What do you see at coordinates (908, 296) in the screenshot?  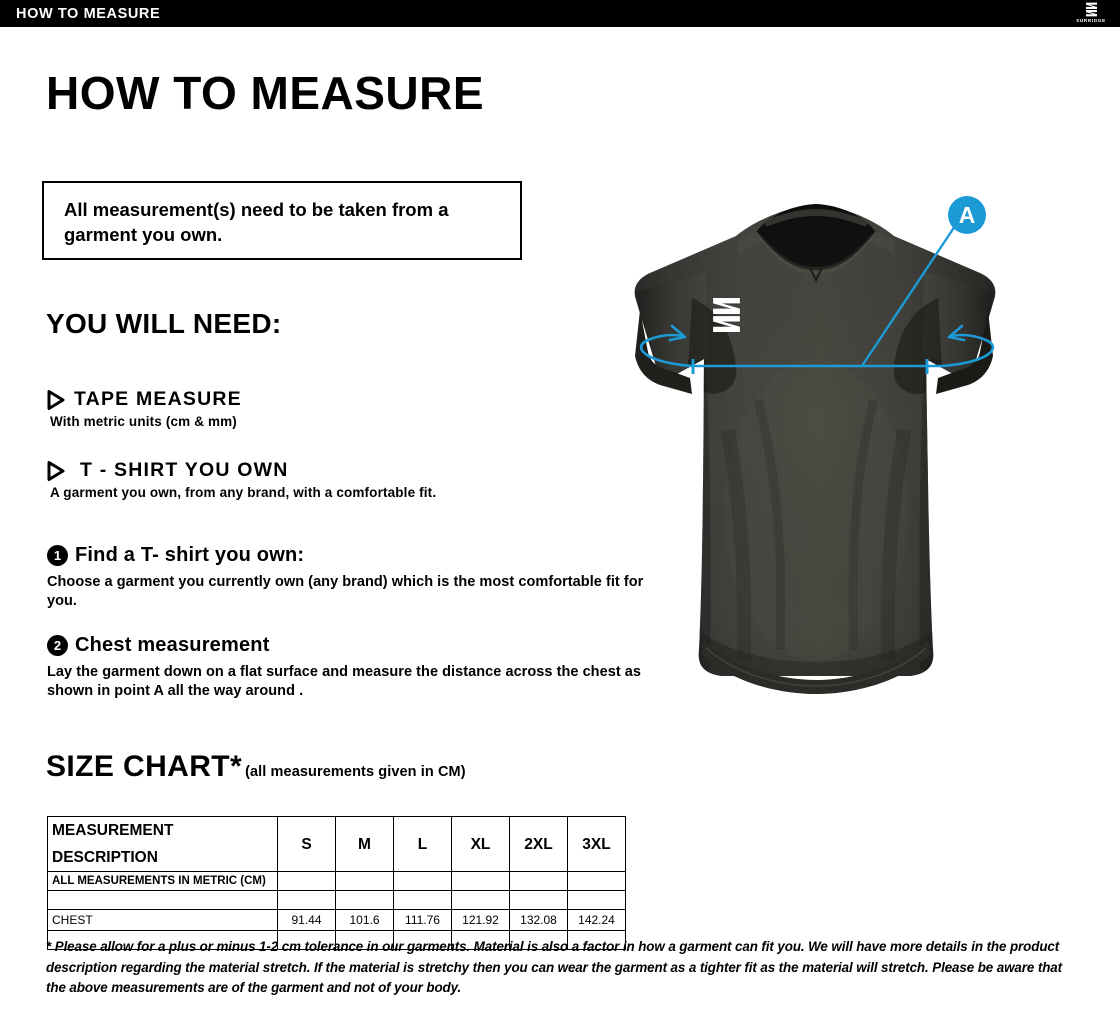 I see `callout-leader-line` at bounding box center [908, 296].